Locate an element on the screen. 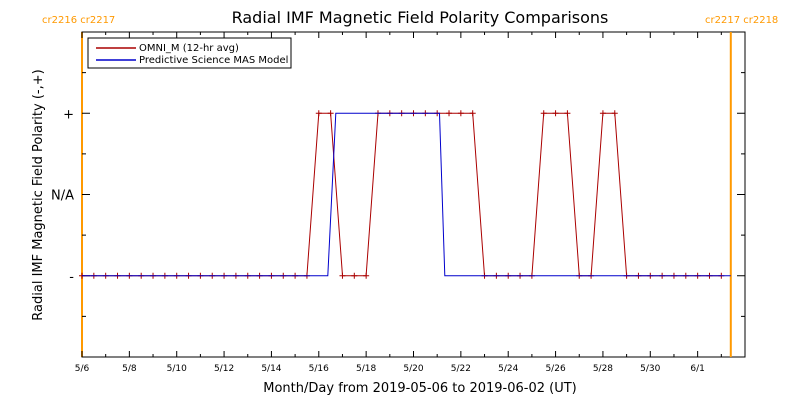  legend-box is located at coordinates (189, 53).